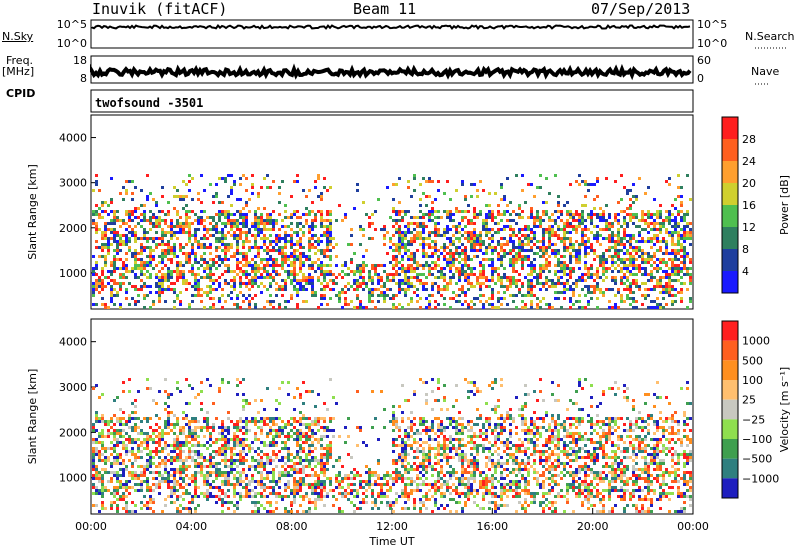 The image size is (800, 554). Describe the element at coordinates (83, 78) in the screenshot. I see `ytick-left-1-1: 8` at that location.